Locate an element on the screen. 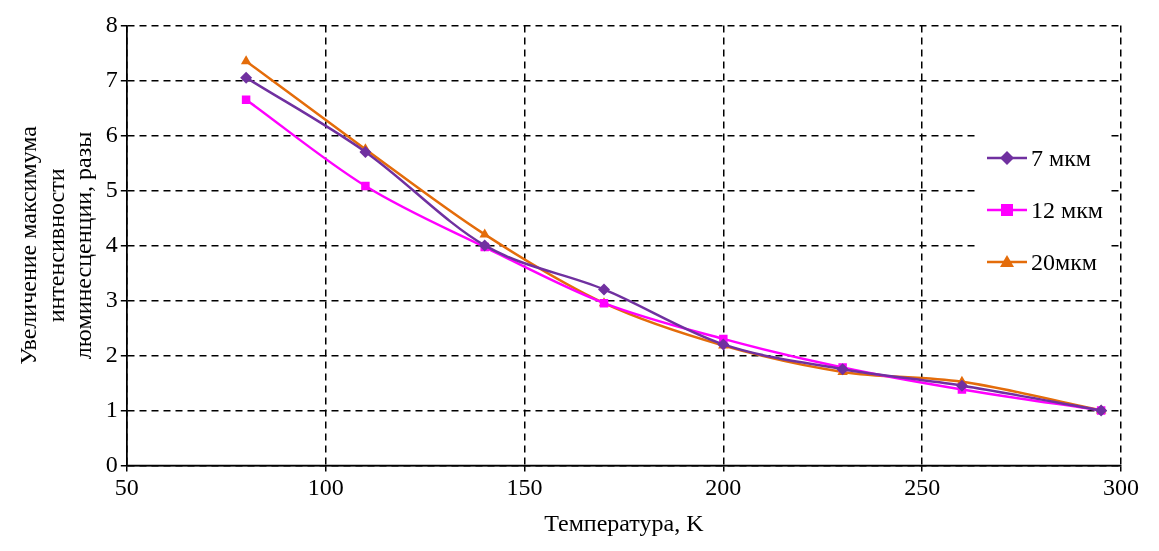 The width and height of the screenshot is (1159, 551). x-tick-label: 50 is located at coordinates (126, 487).